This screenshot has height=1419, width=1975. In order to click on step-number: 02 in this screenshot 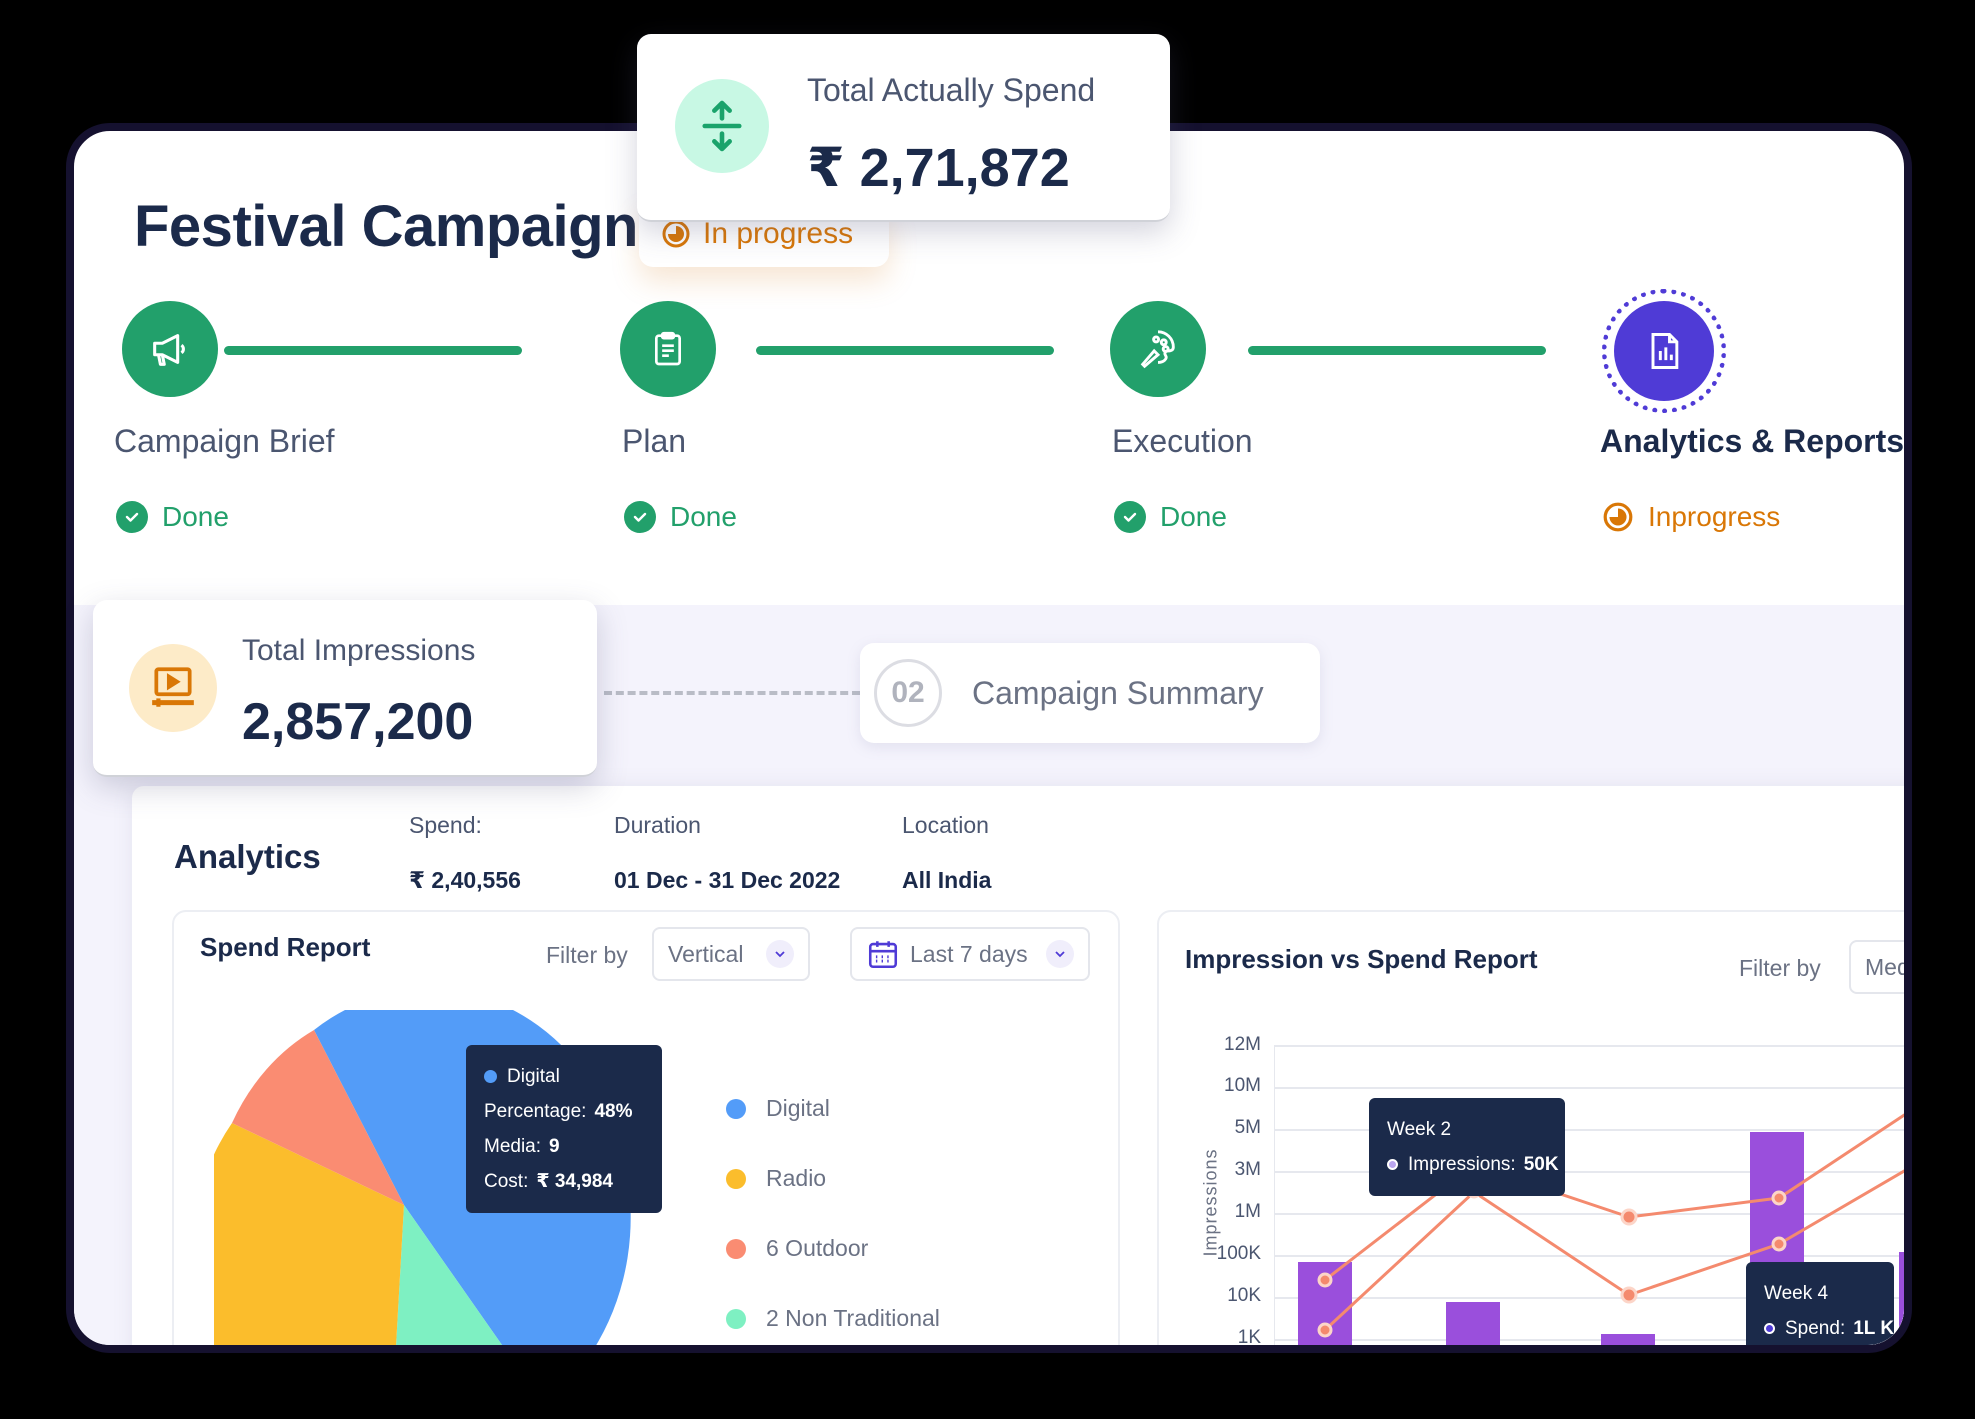, I will do `click(908, 693)`.